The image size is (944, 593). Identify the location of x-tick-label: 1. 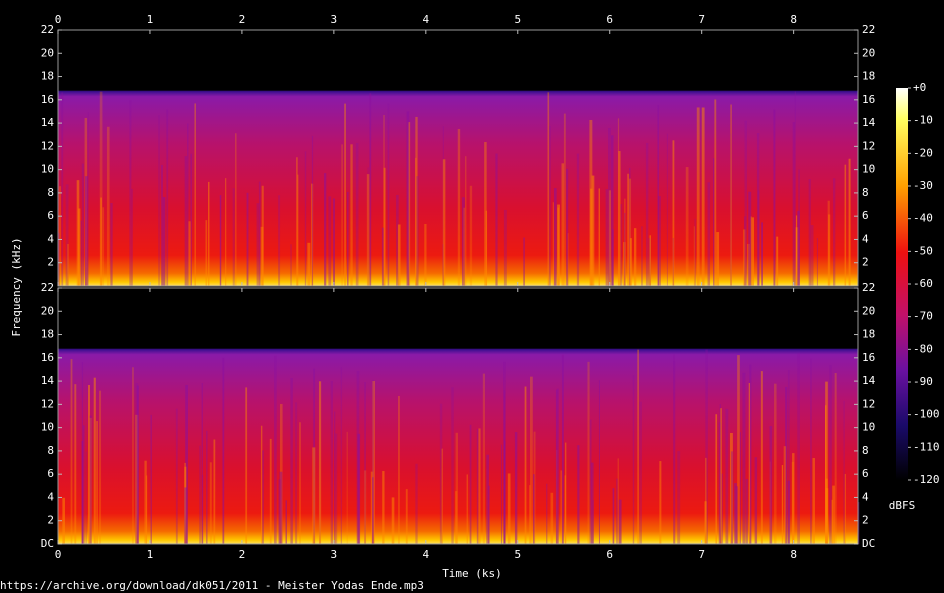
(150, 554).